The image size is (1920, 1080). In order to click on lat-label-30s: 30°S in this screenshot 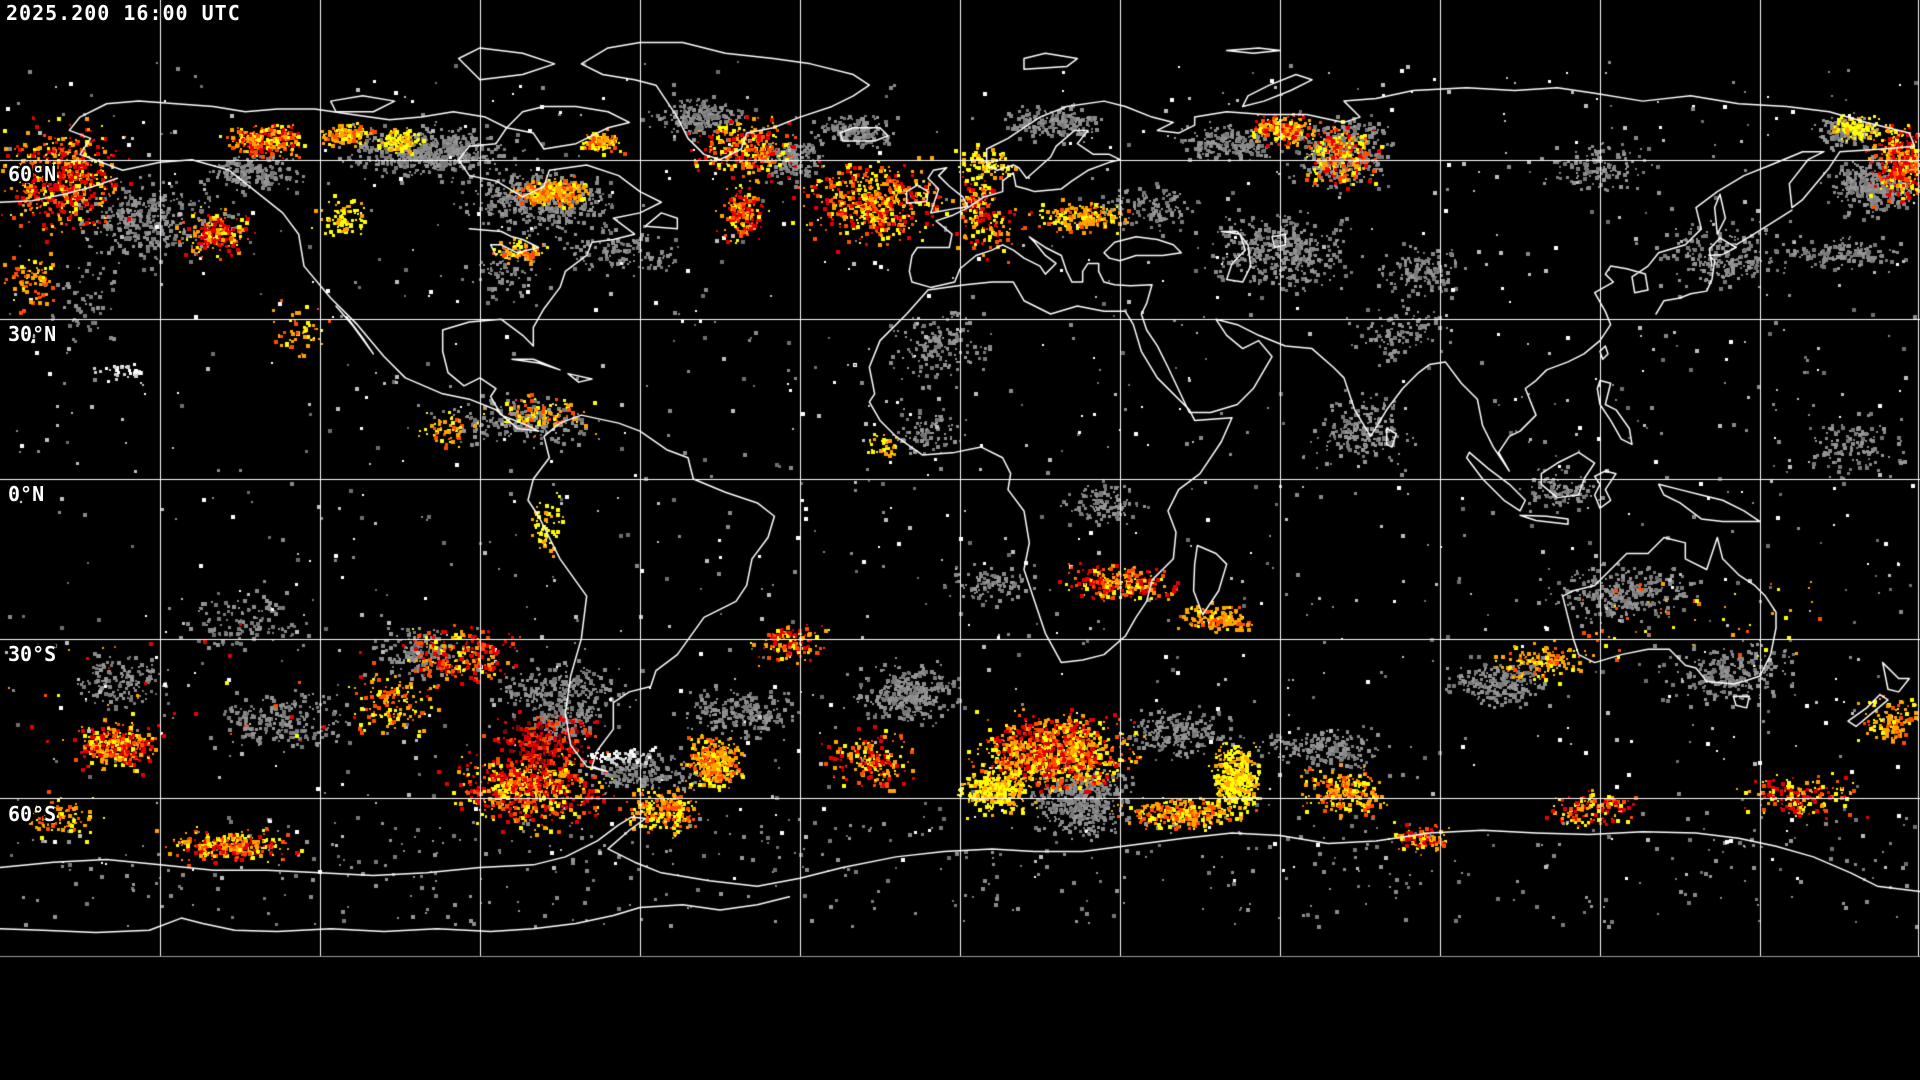, I will do `click(32, 654)`.